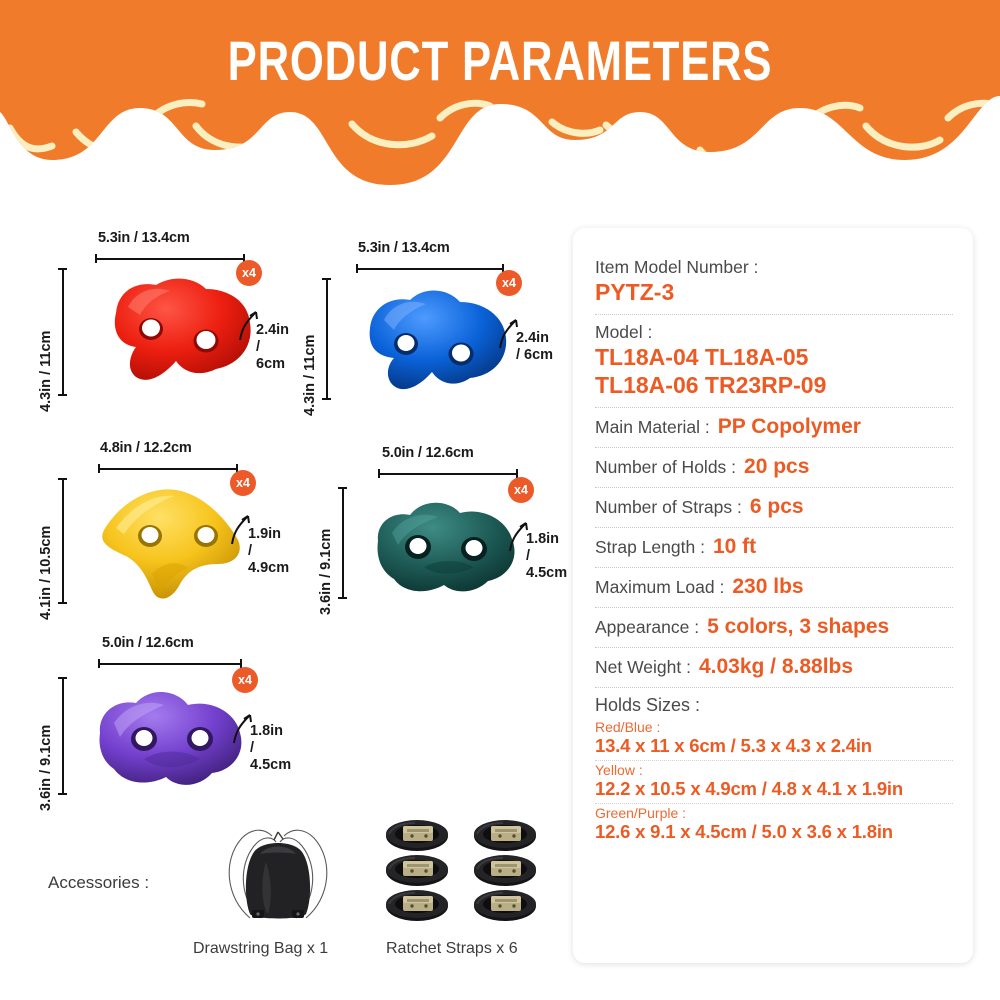 This screenshot has width=1000, height=1000. What do you see at coordinates (624, 332) in the screenshot?
I see `model-label: Model :` at bounding box center [624, 332].